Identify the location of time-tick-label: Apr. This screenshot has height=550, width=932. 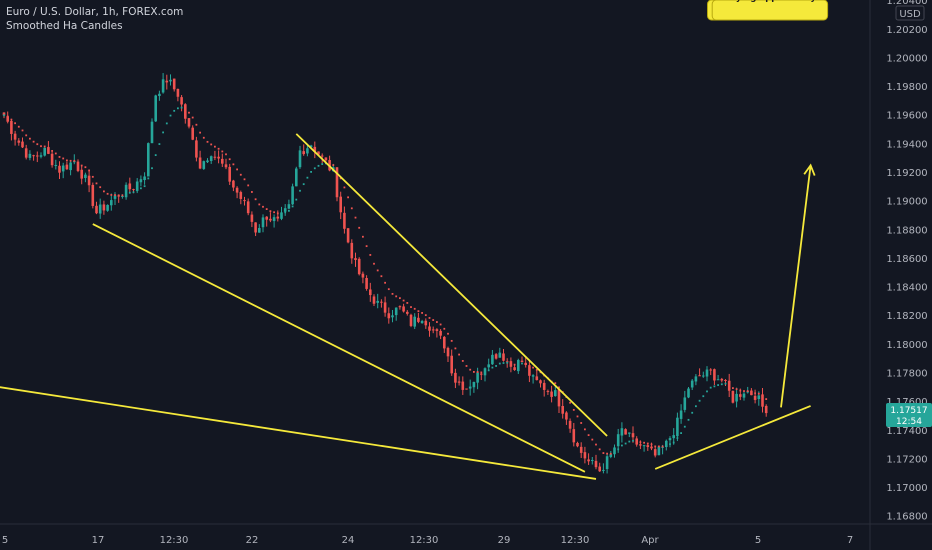
(650, 540).